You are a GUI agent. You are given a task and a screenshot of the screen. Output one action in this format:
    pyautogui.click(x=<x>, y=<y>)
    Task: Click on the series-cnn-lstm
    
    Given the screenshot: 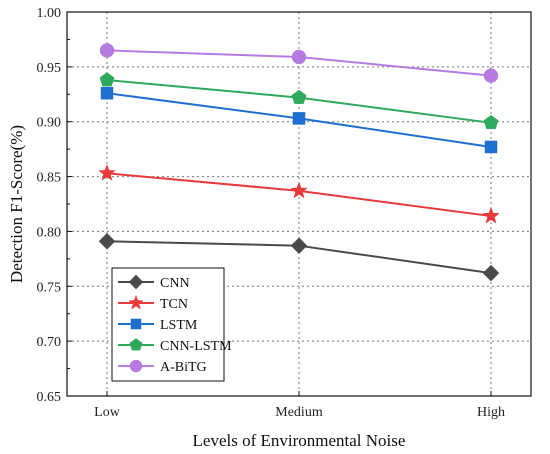 What is the action you would take?
    pyautogui.click(x=299, y=101)
    